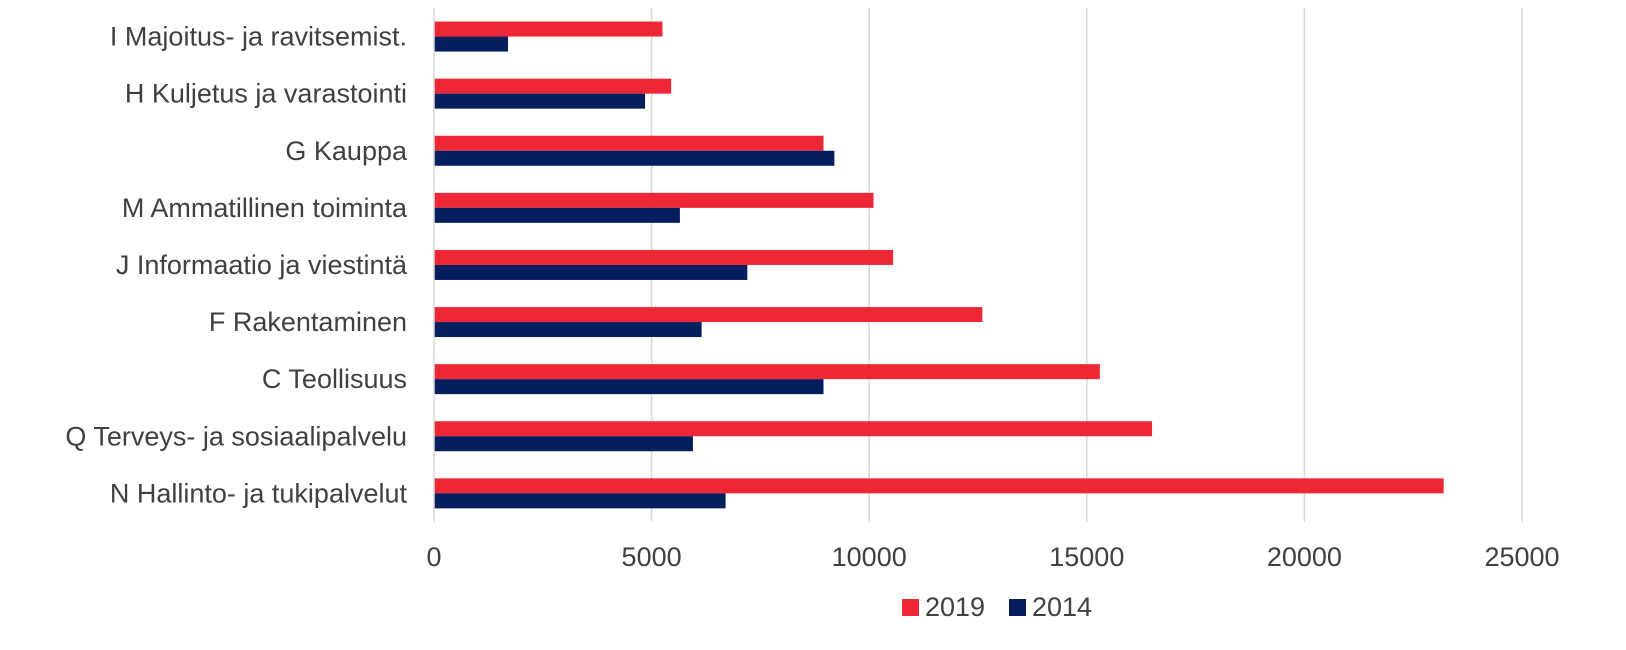 This screenshot has width=1626, height=650. What do you see at coordinates (262, 265) in the screenshot?
I see `category-label: J Informaatio ja viestintä` at bounding box center [262, 265].